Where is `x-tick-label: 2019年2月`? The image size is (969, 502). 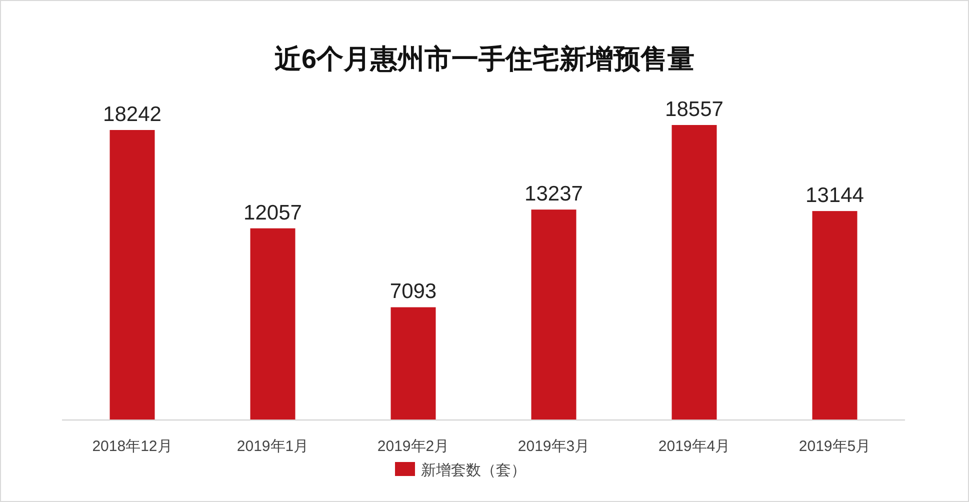 x-tick-label: 2019年2月 is located at coordinates (413, 446).